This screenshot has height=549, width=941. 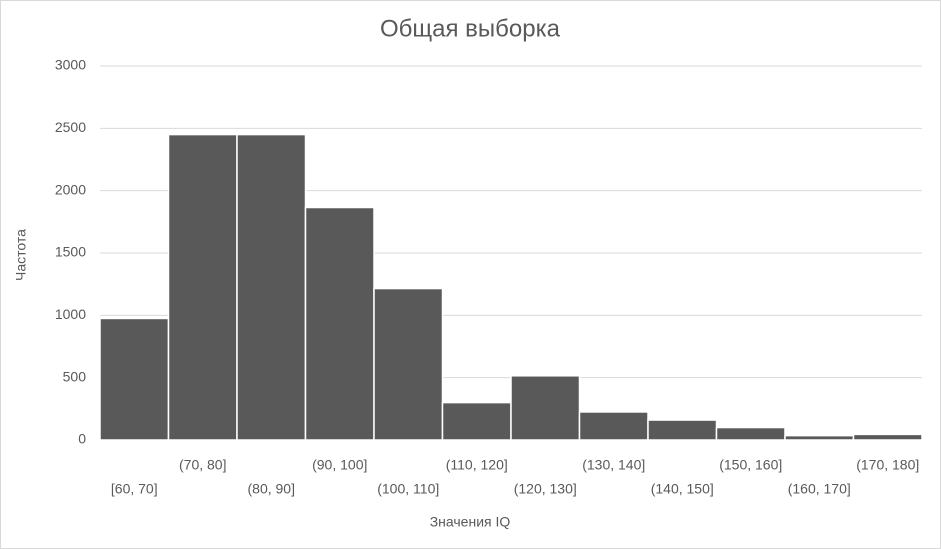 What do you see at coordinates (682, 489) in the screenshot?
I see `x-tick-label: (140, 150]` at bounding box center [682, 489].